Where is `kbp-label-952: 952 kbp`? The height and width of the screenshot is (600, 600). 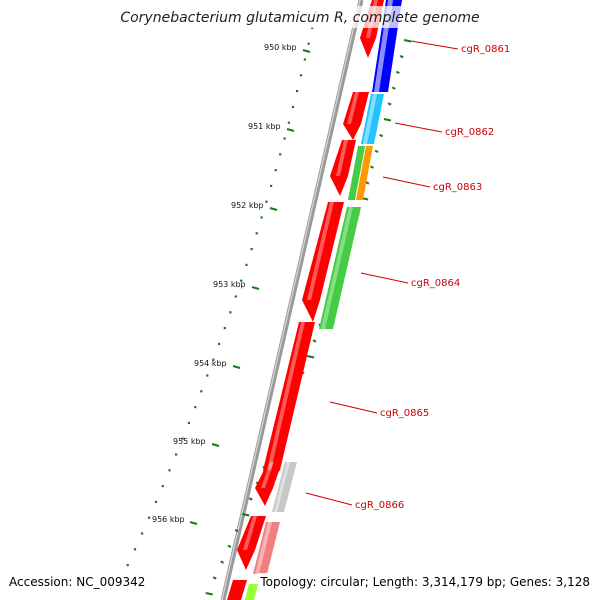
kbp-label-952: 952 kbp is located at coordinates (247, 205).